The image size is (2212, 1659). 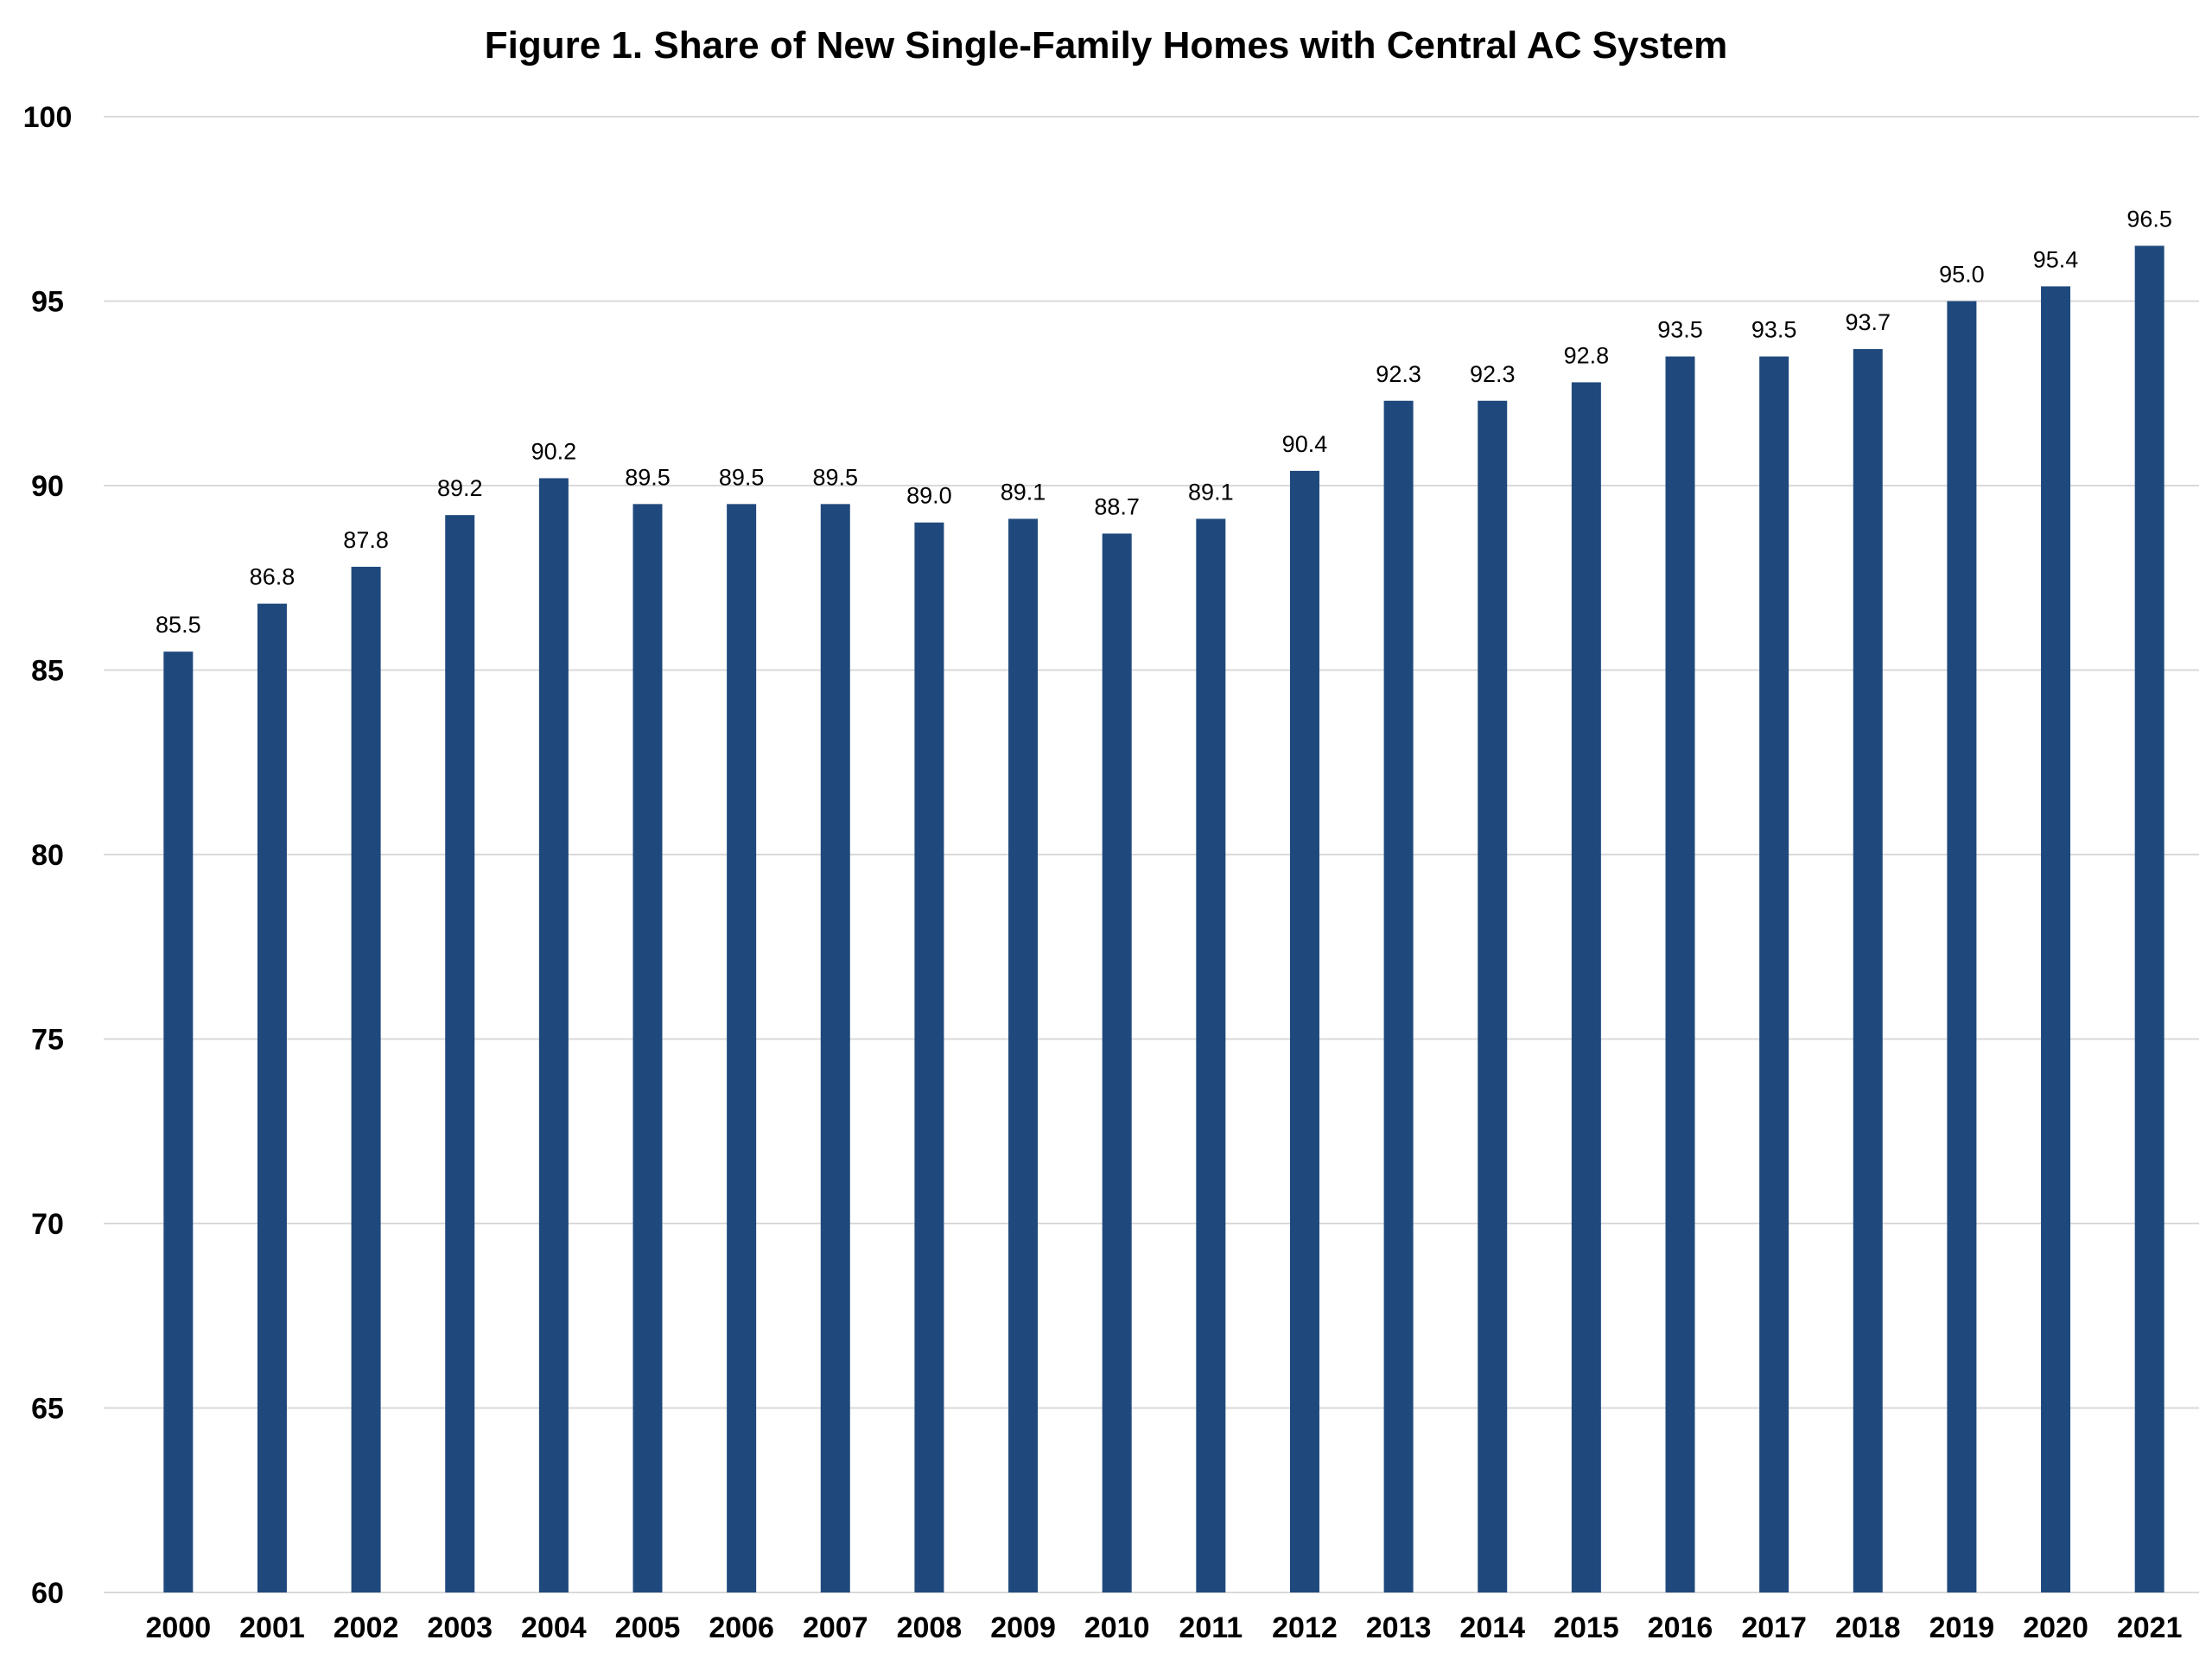 What do you see at coordinates (554, 451) in the screenshot?
I see `data-label: 90.2` at bounding box center [554, 451].